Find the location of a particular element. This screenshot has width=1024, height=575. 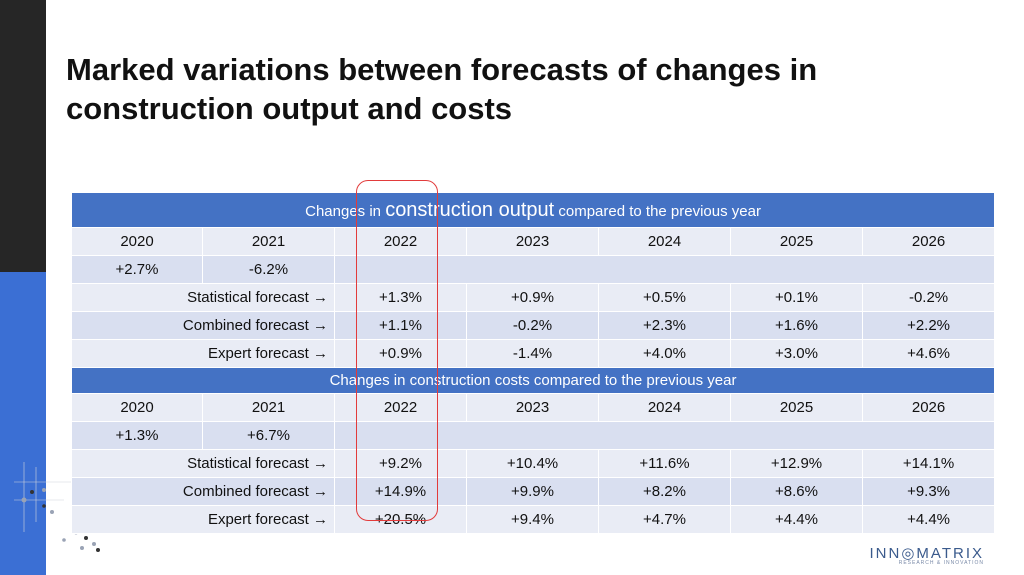

value-cell: -1.4% is located at coordinates (532, 353).